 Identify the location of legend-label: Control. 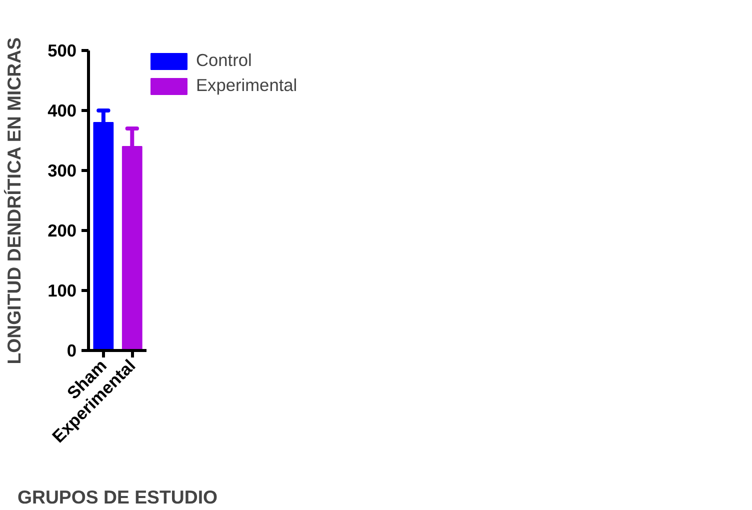
(224, 60).